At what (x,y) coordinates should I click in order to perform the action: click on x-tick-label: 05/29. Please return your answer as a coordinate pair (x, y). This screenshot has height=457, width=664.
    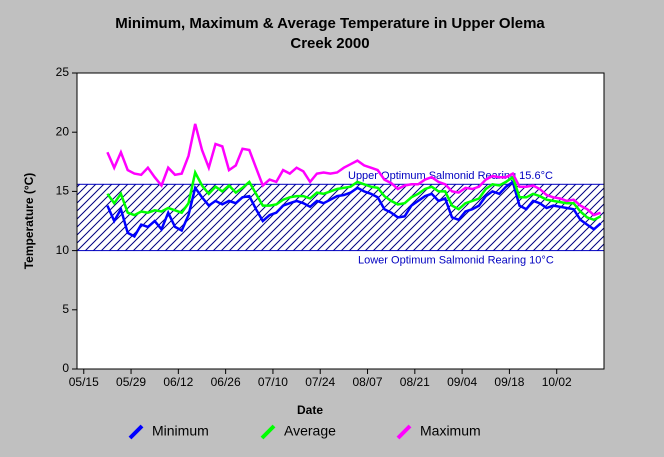
    Looking at the image, I should click on (131, 382).